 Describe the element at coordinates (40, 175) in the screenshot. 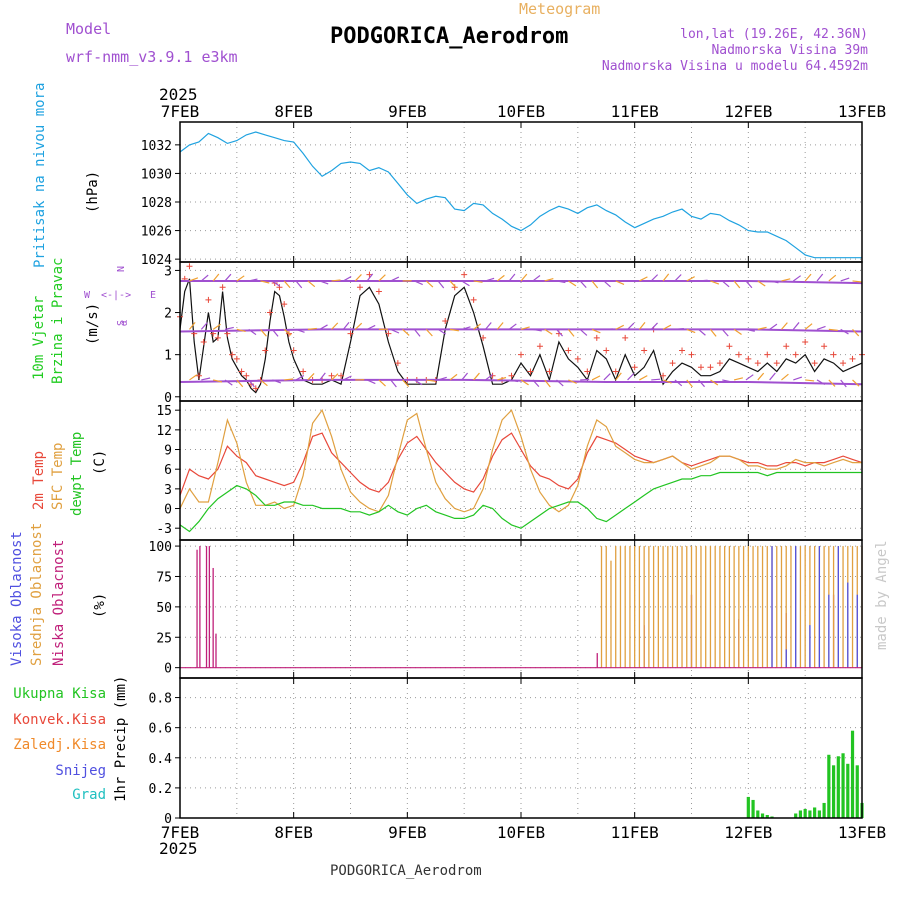

I see `pressure-label: Pritisak na nivou mora` at that location.